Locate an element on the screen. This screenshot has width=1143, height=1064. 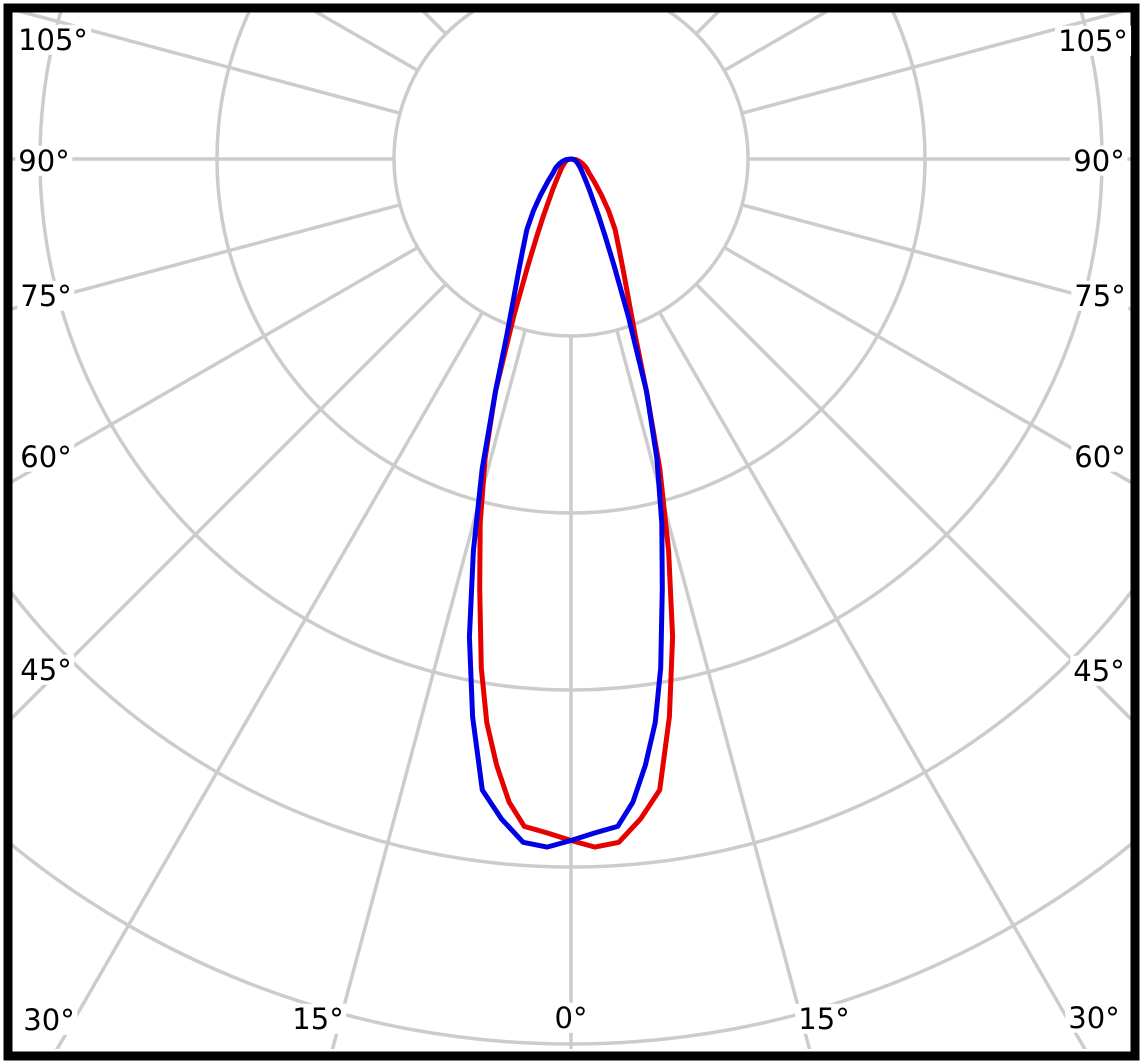
angle-tick-label-2-75deg: 75° is located at coordinates (46, 295).